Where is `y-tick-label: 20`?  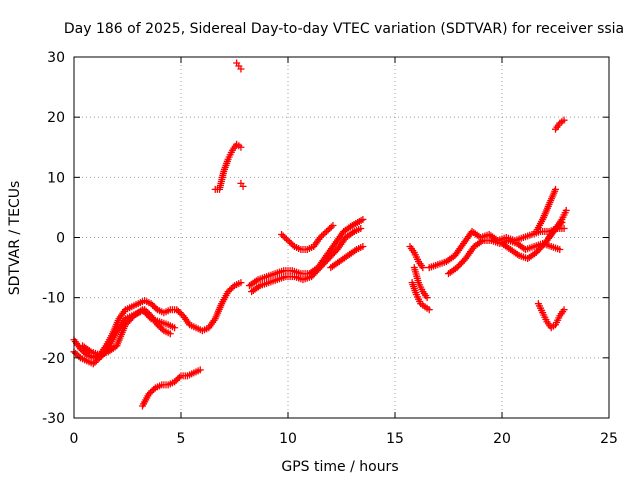 y-tick-label: 20 is located at coordinates (56, 118).